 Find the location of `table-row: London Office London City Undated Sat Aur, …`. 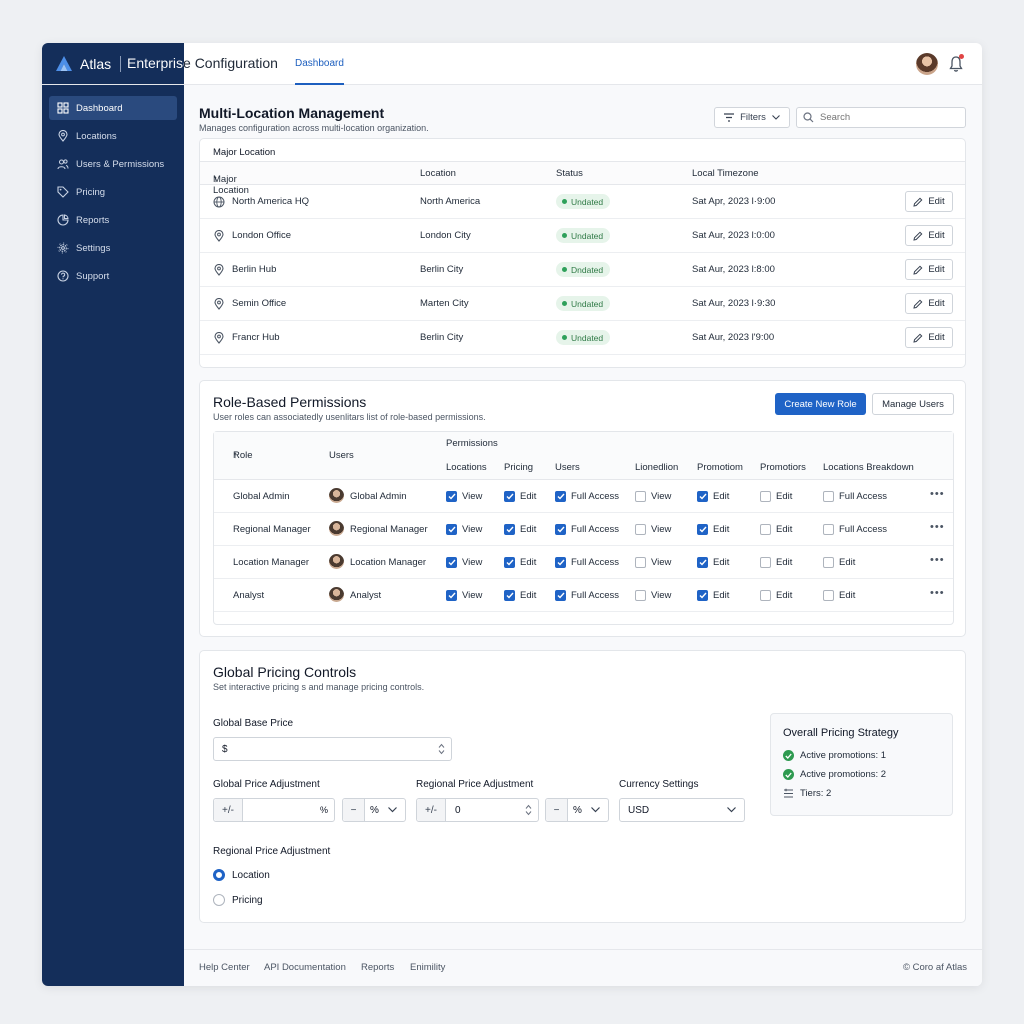

table-row: London Office London City Undated Sat Aur, … is located at coordinates (582, 236).